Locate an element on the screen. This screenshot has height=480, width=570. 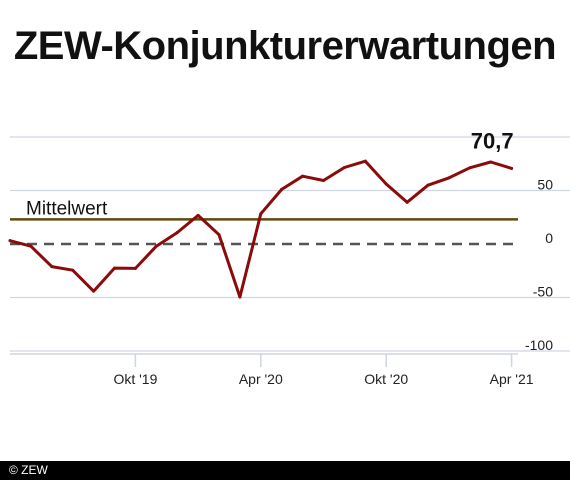
x-tick-label: Okt '20 is located at coordinates (386, 379).